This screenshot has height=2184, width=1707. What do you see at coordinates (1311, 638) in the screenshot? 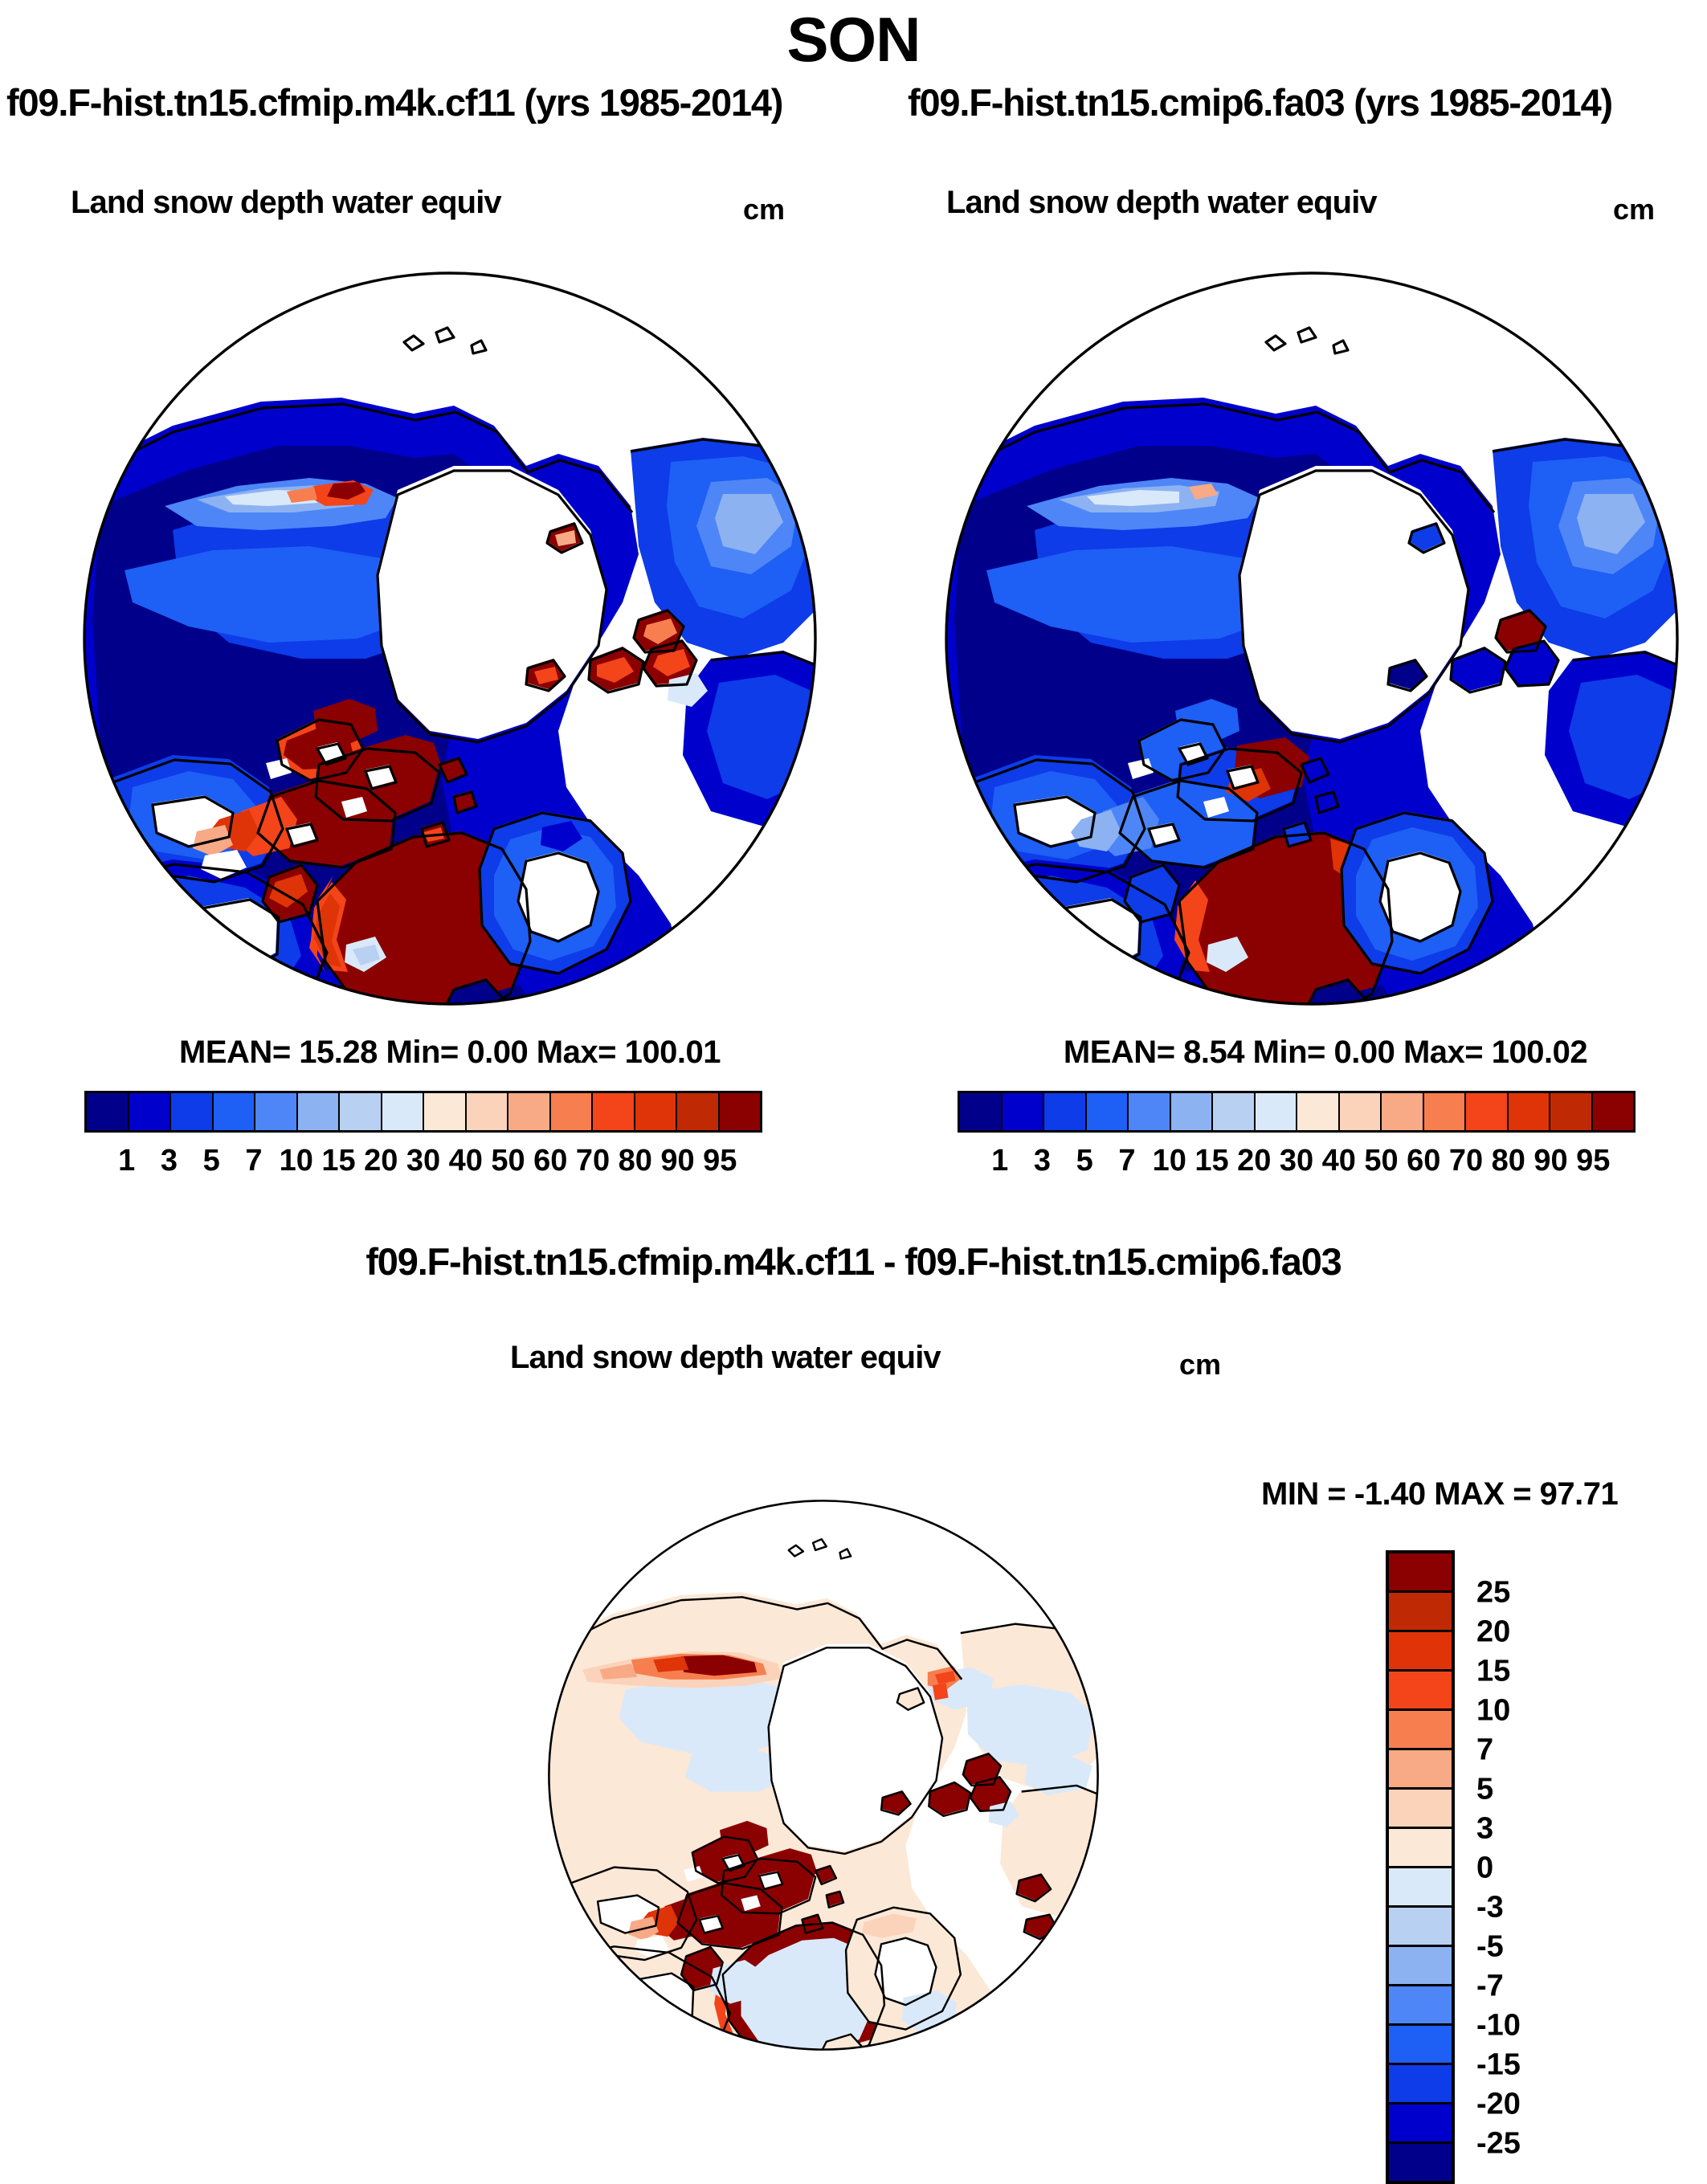
I see `map-right` at bounding box center [1311, 638].